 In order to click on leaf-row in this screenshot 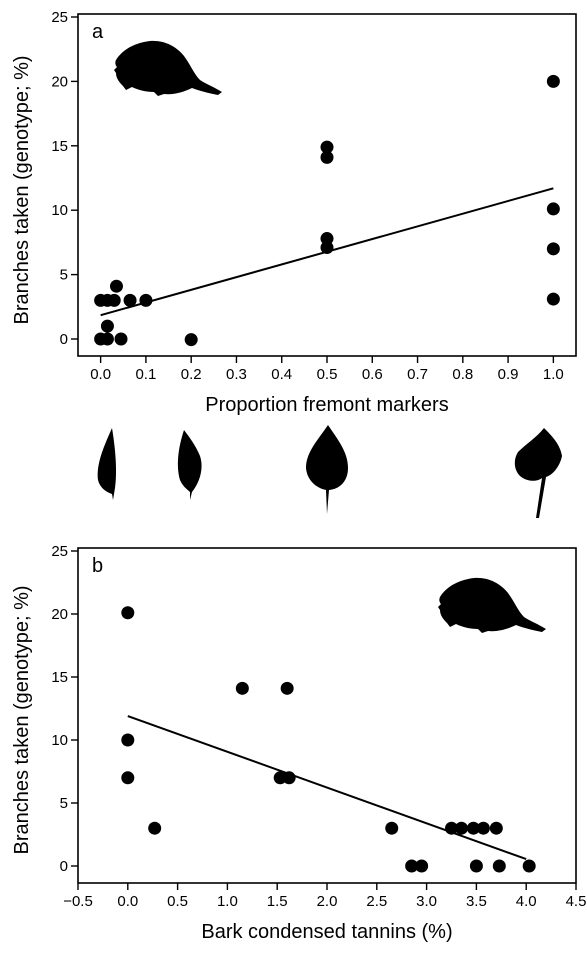, I will do `click(329, 471)`.